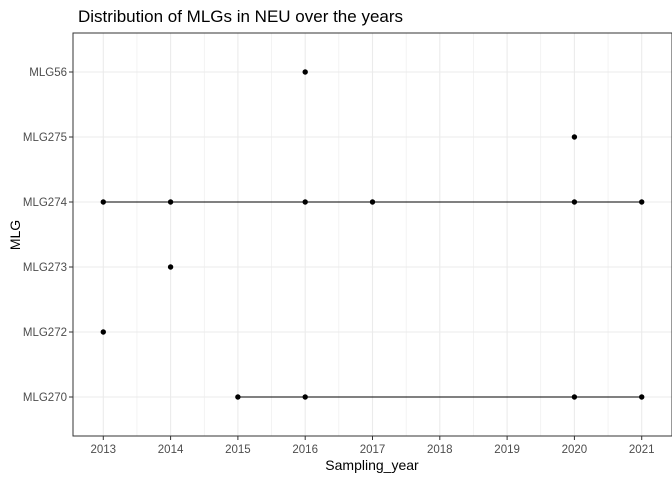 The image size is (672, 480). Describe the element at coordinates (373, 450) in the screenshot. I see `x-tick-label: 2017` at that location.